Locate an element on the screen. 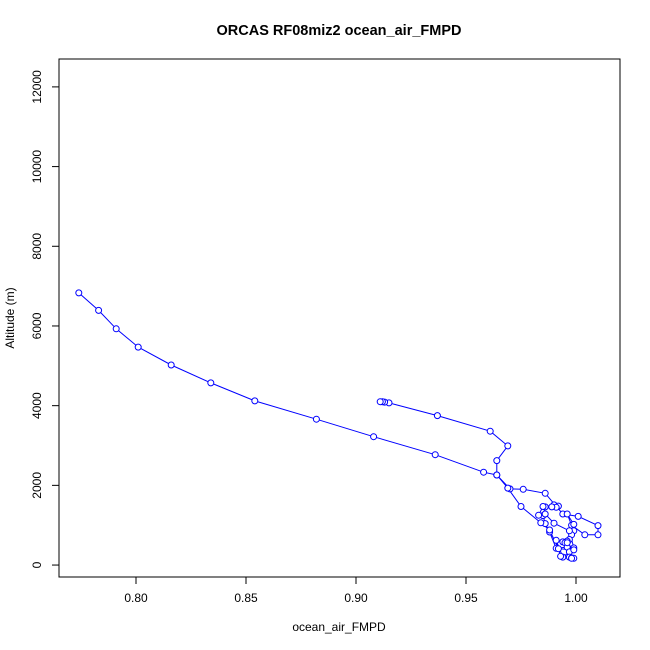  x-axis: 0.80 0.85 0.90 0.95 1.00 is located at coordinates (356, 591).